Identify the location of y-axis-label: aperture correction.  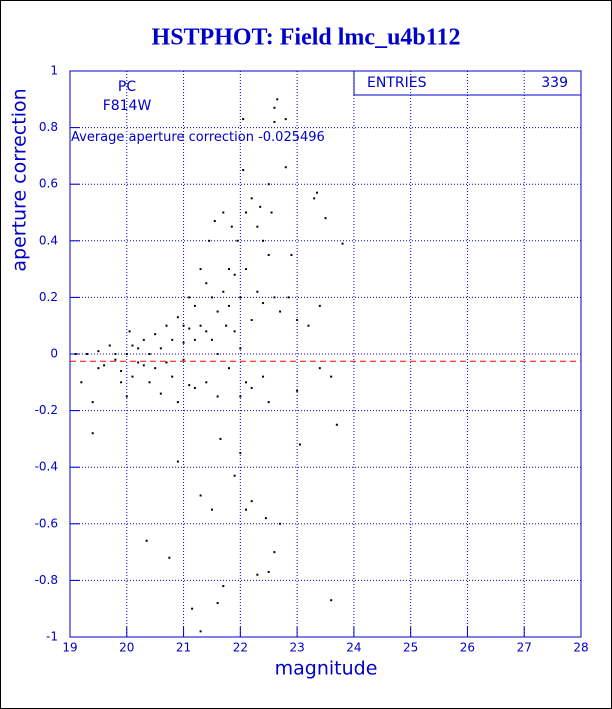
(20, 179).